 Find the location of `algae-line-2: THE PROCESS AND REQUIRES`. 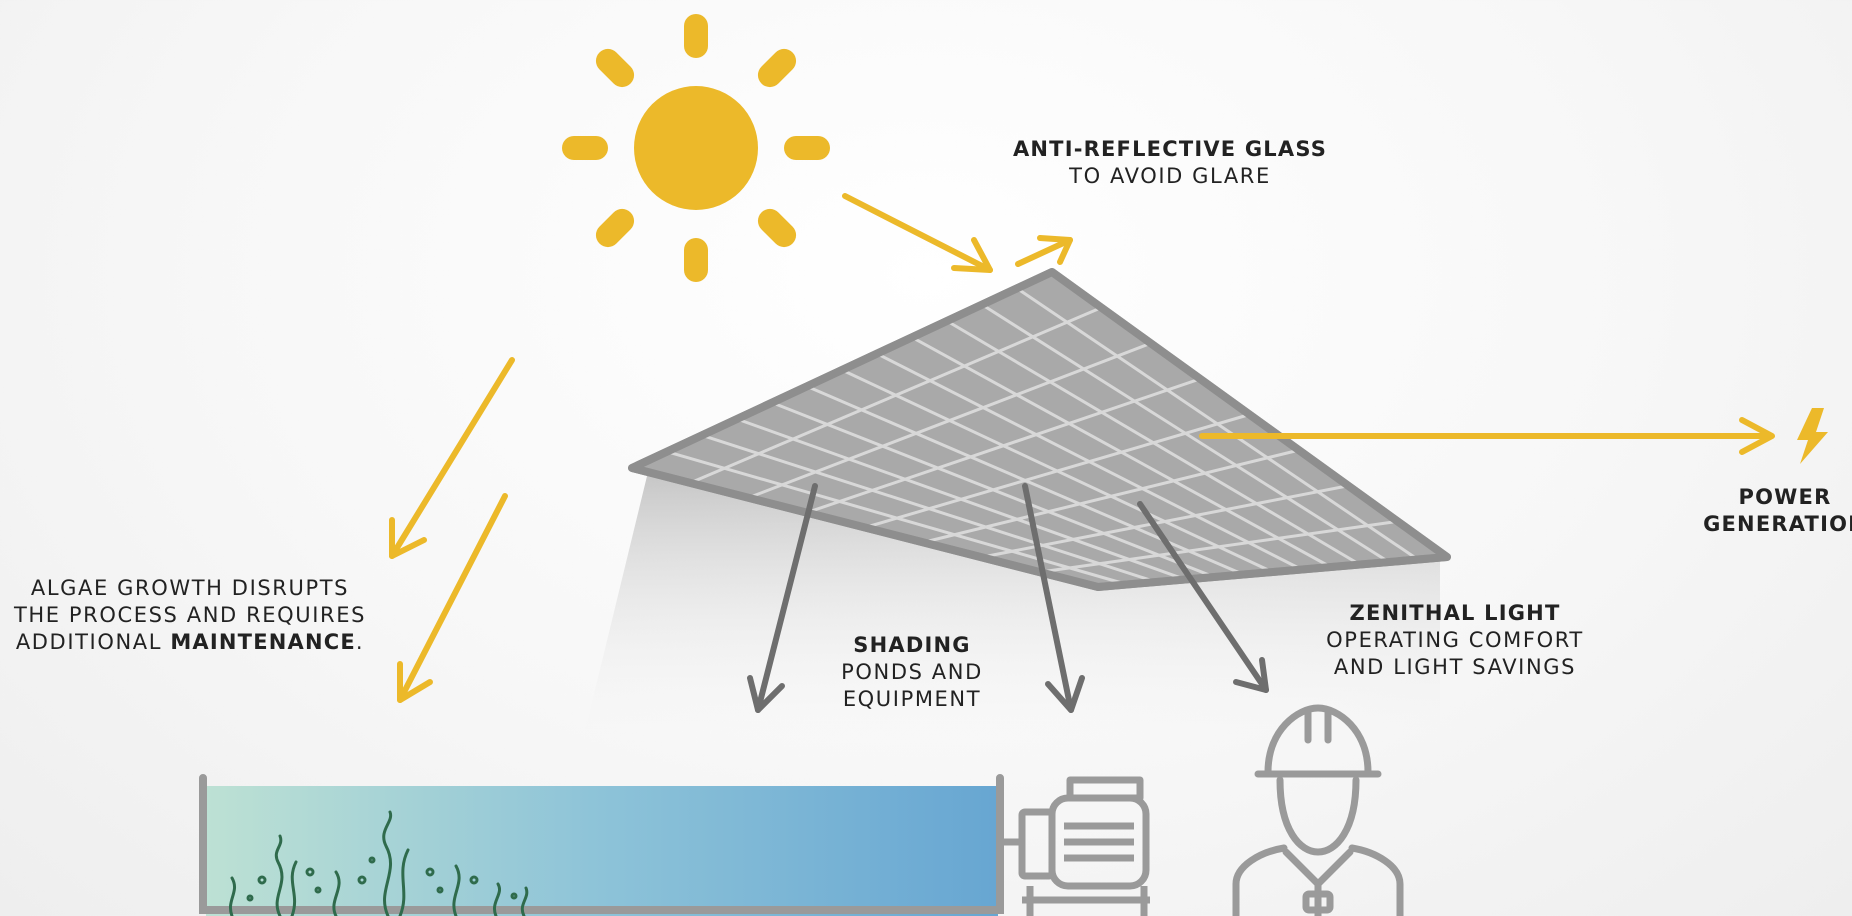

algae-line-2: THE PROCESS AND REQUIRES is located at coordinates (190, 615).